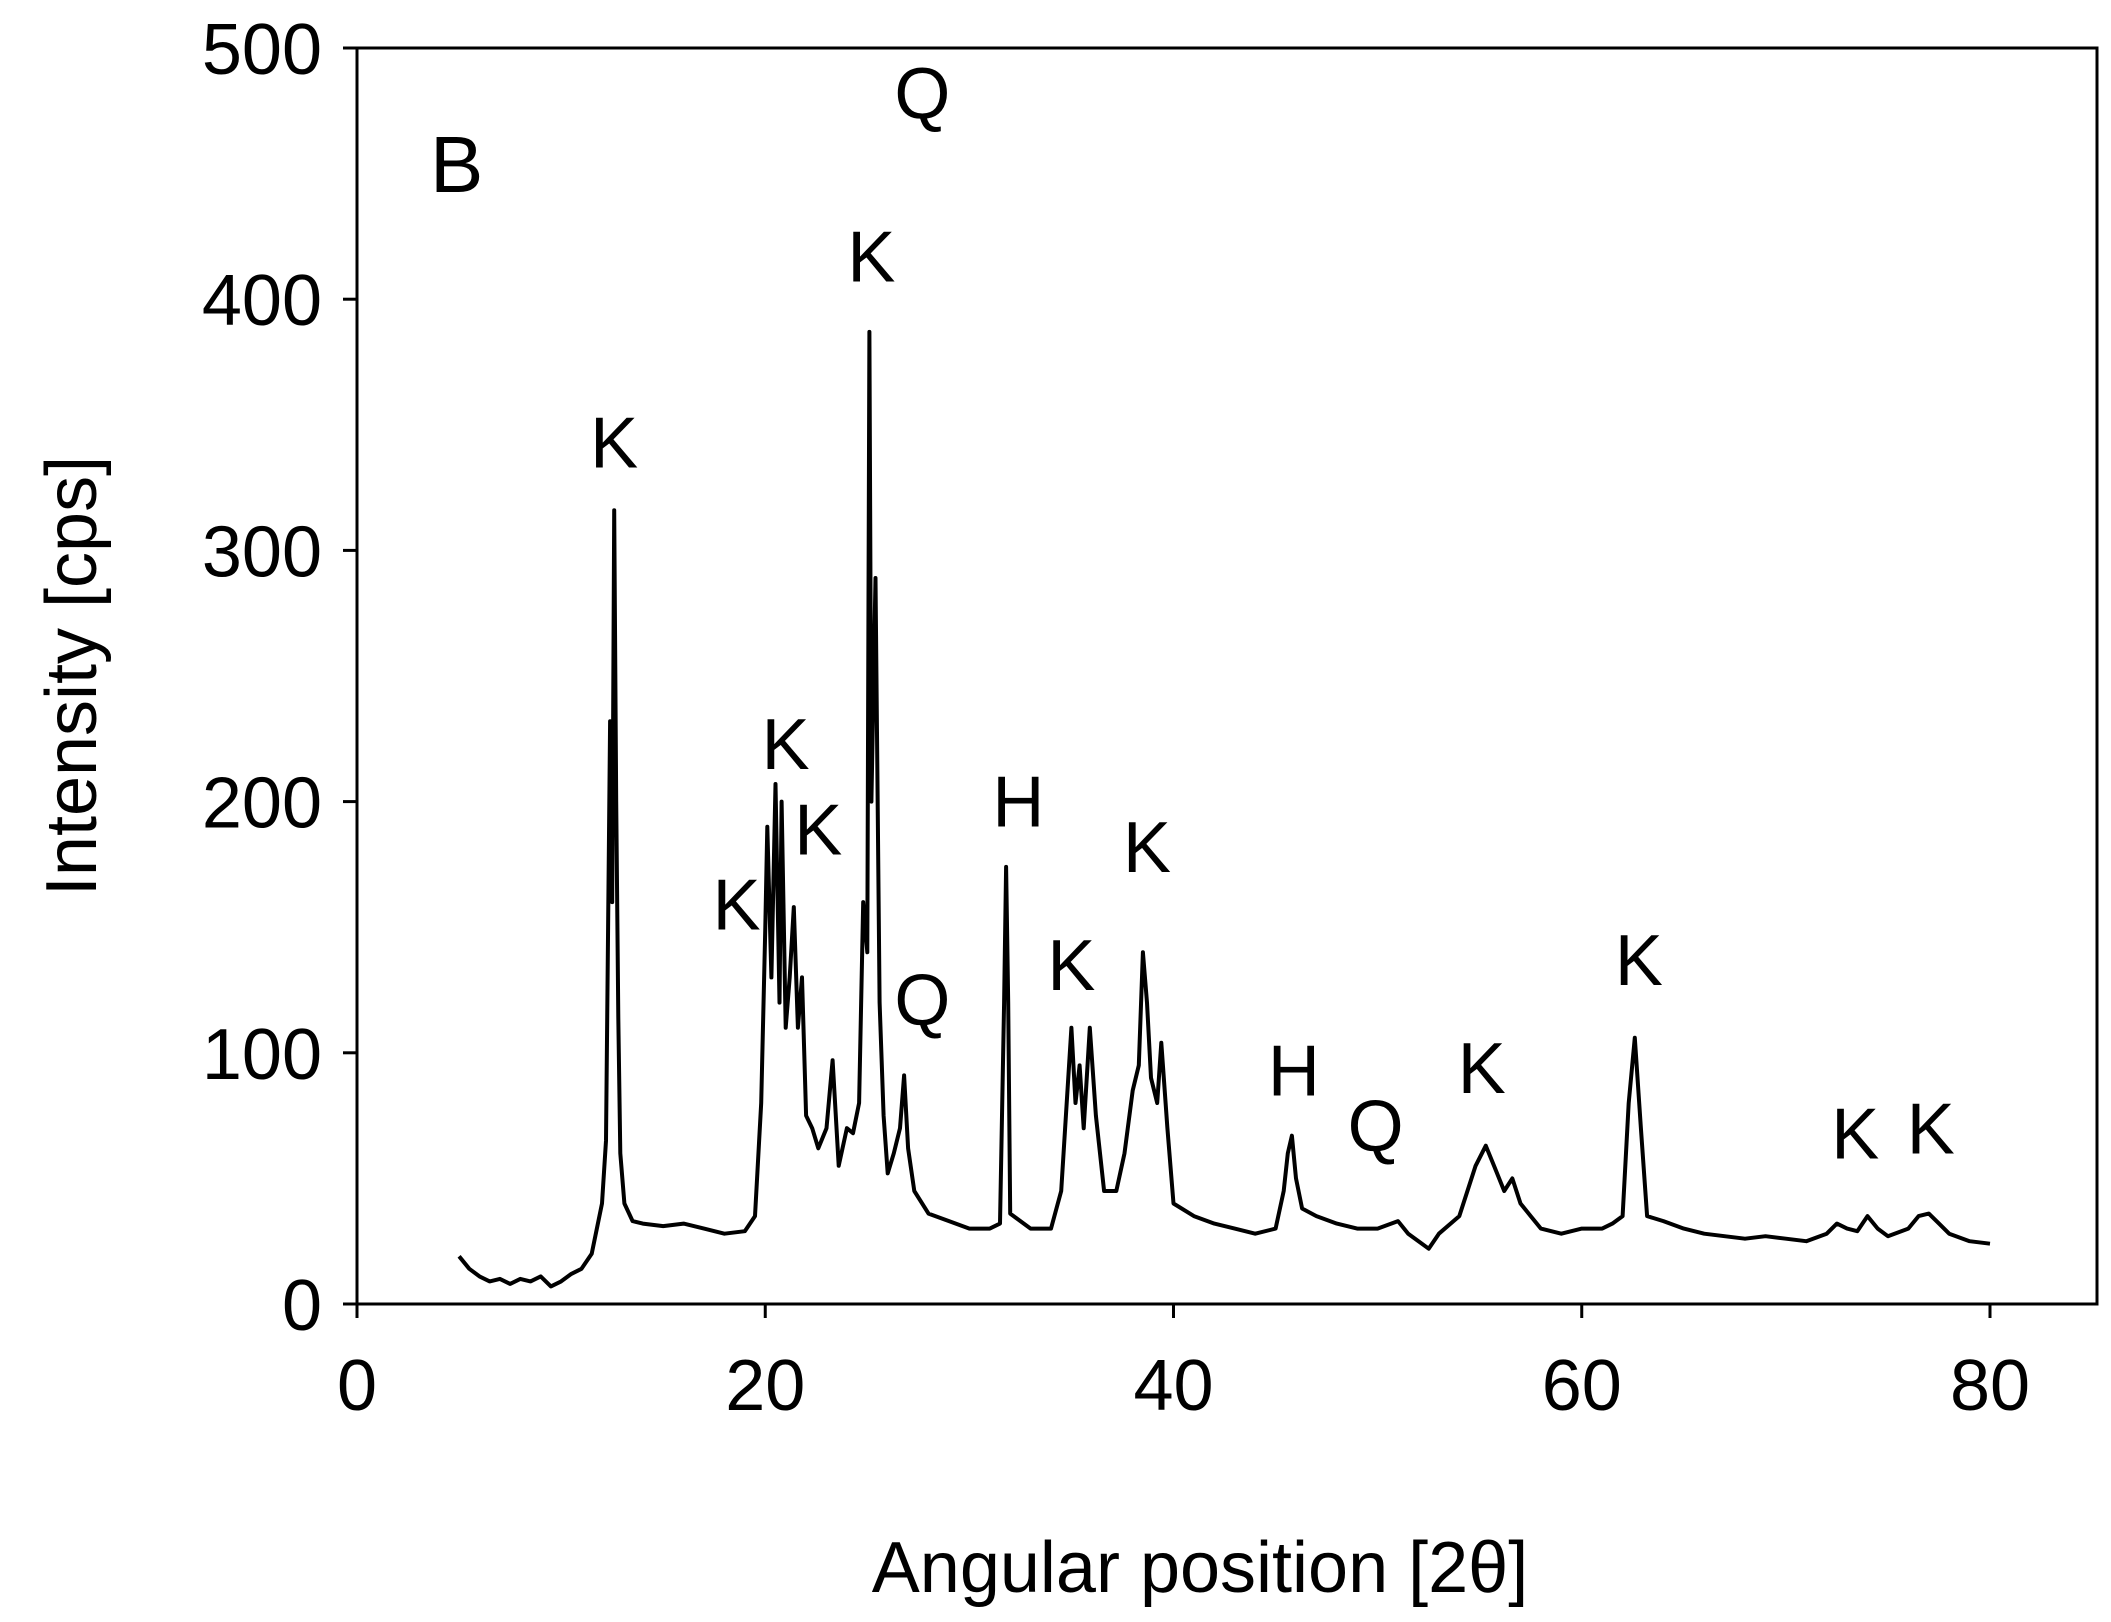 The height and width of the screenshot is (1622, 2111). Describe the element at coordinates (72, 676) in the screenshot. I see `y-axis-title: Intensity [cps]` at that location.